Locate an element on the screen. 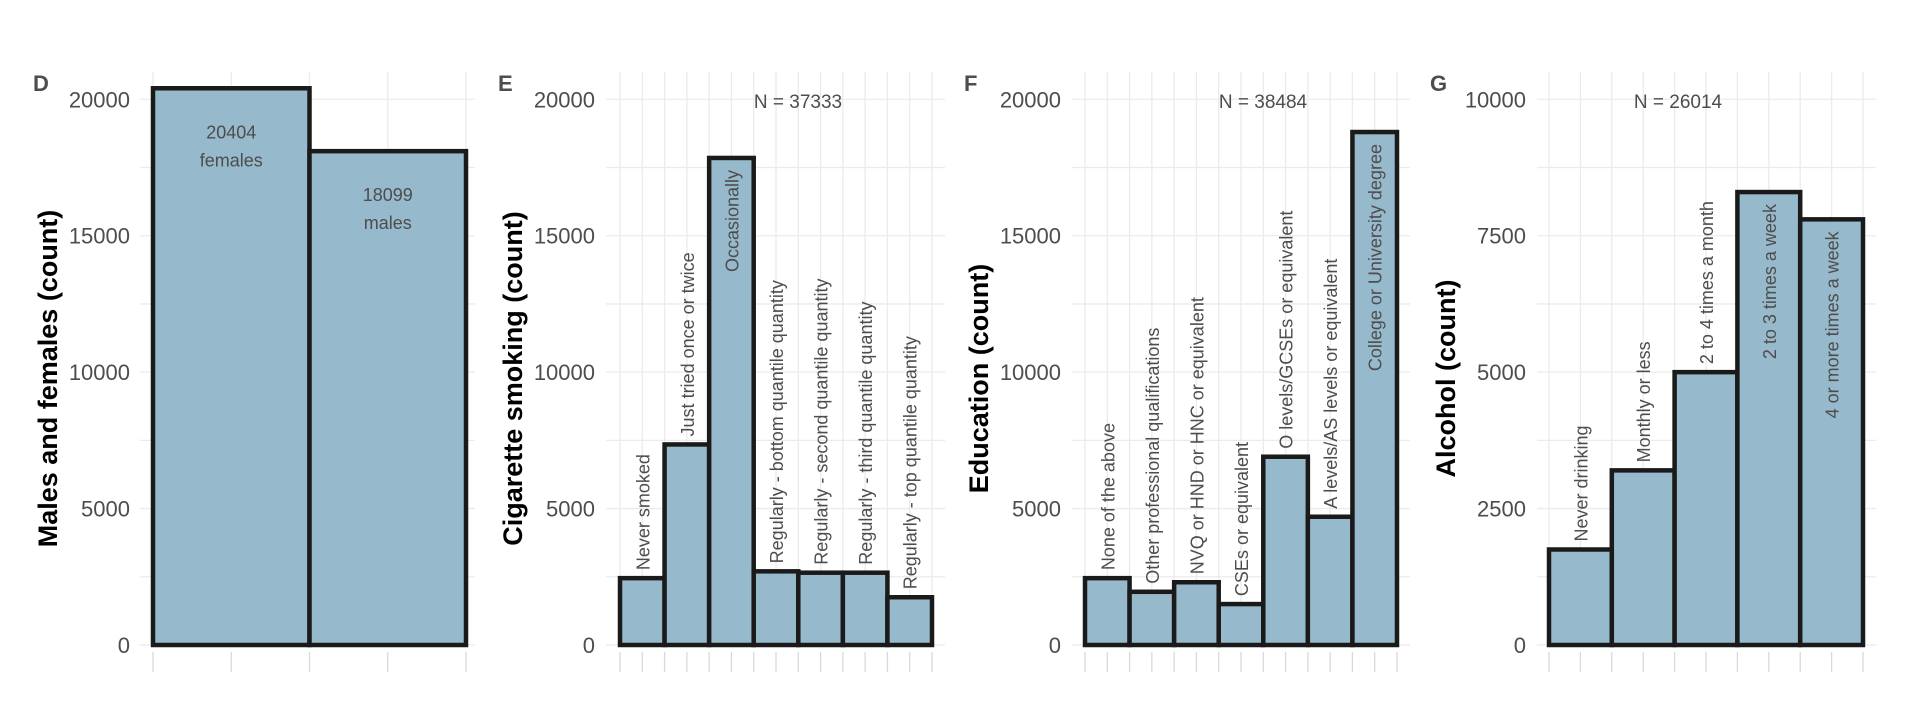 Image resolution: width=1906 pixels, height=704 pixels. y-axis-title: Alcohol (count) is located at coordinates (1446, 379).